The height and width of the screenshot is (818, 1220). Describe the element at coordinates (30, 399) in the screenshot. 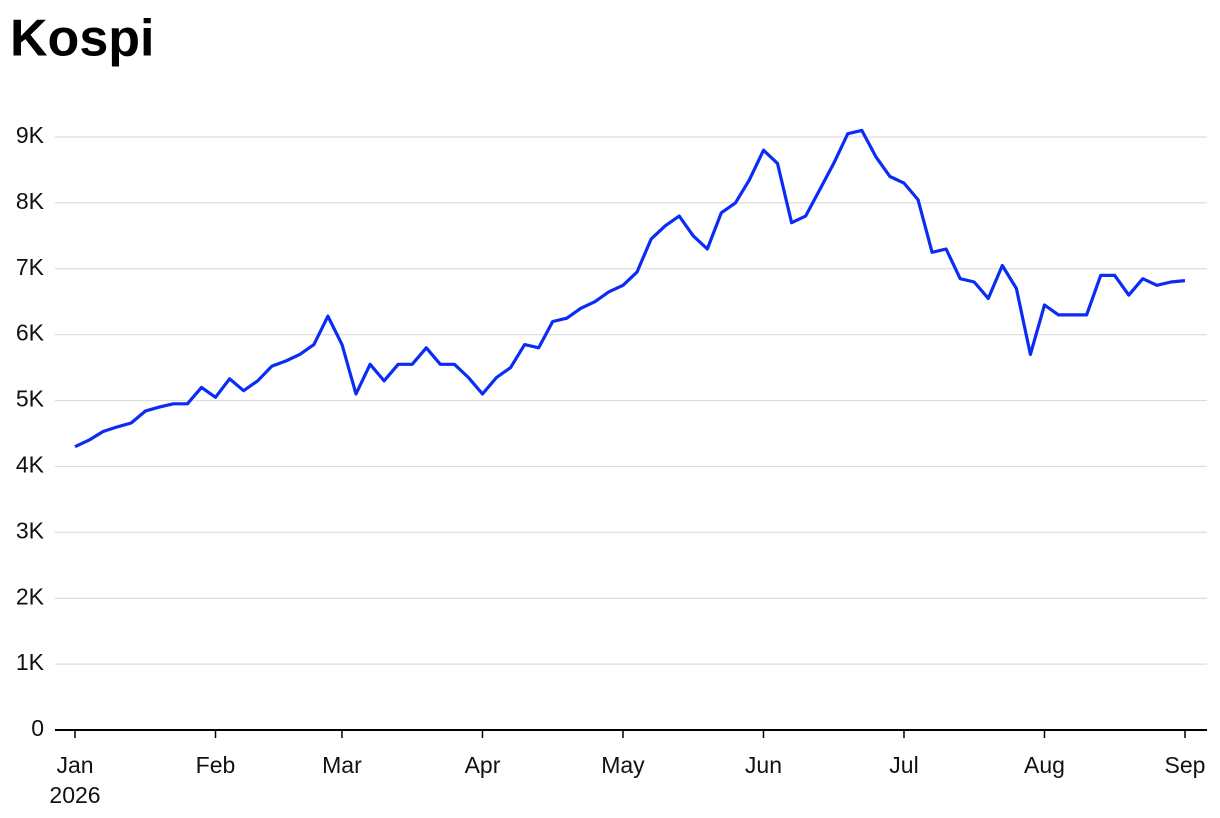

I see `y-tick-label: 5K` at that location.